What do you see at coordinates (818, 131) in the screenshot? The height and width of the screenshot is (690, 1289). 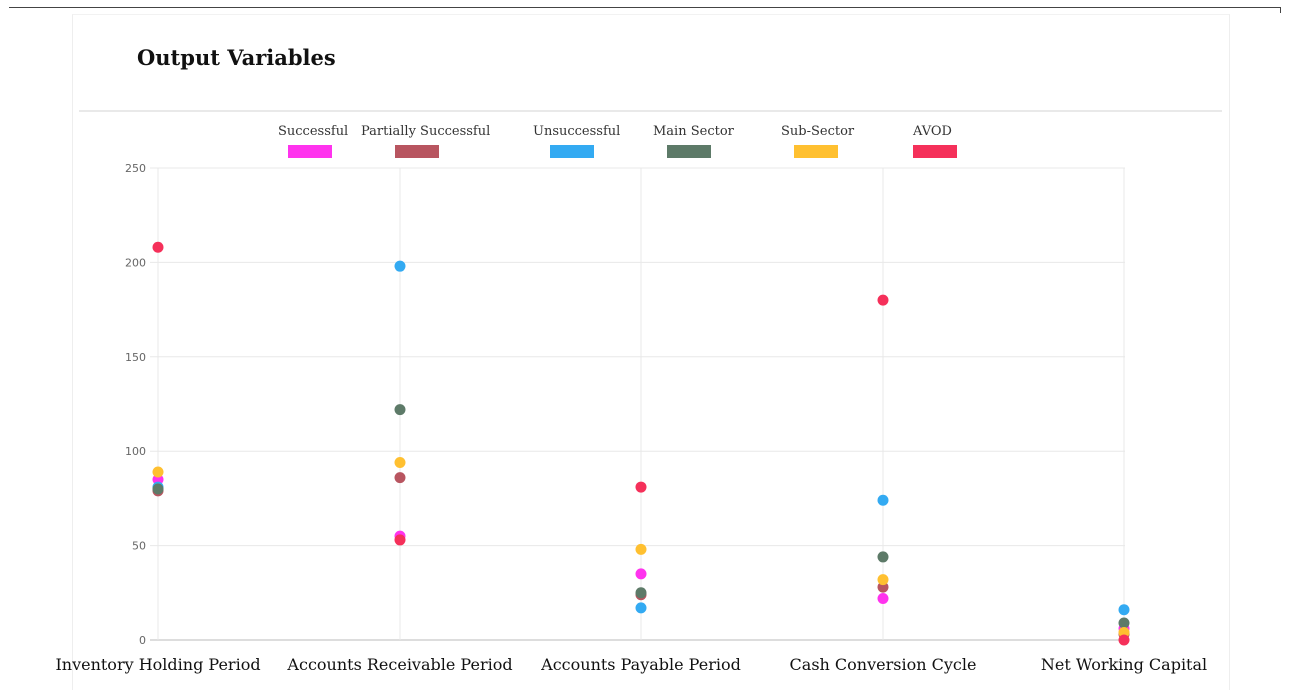 I see `legend-label: Sub-Sector` at bounding box center [818, 131].